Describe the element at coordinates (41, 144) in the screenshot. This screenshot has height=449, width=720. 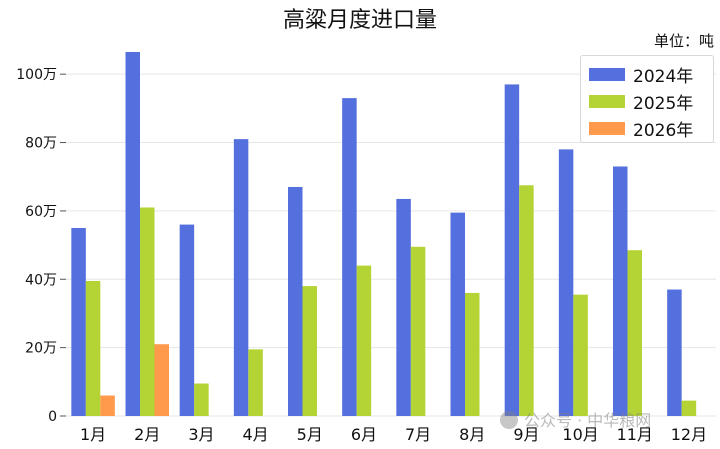
I see `y-tick-label: 80万` at that location.